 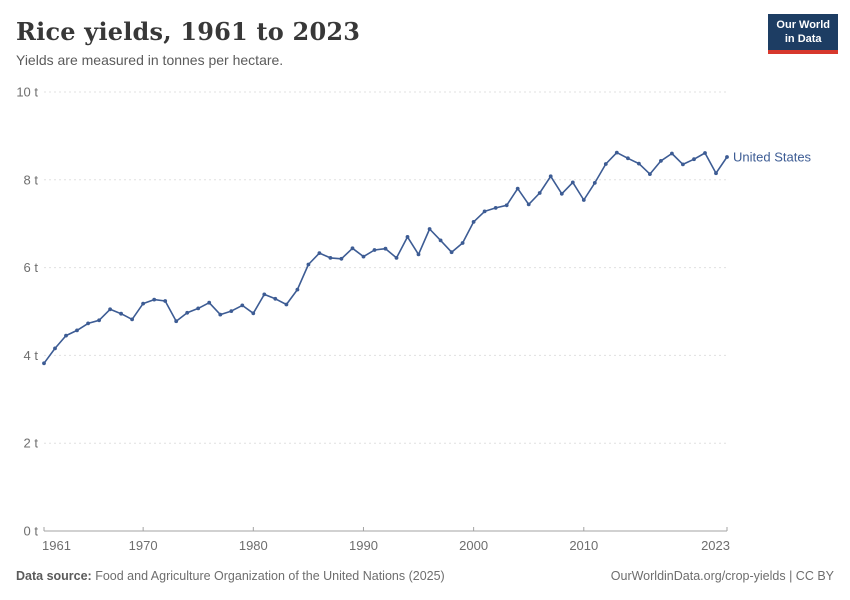 I want to click on data-source-label: Data source:, so click(x=54, y=576).